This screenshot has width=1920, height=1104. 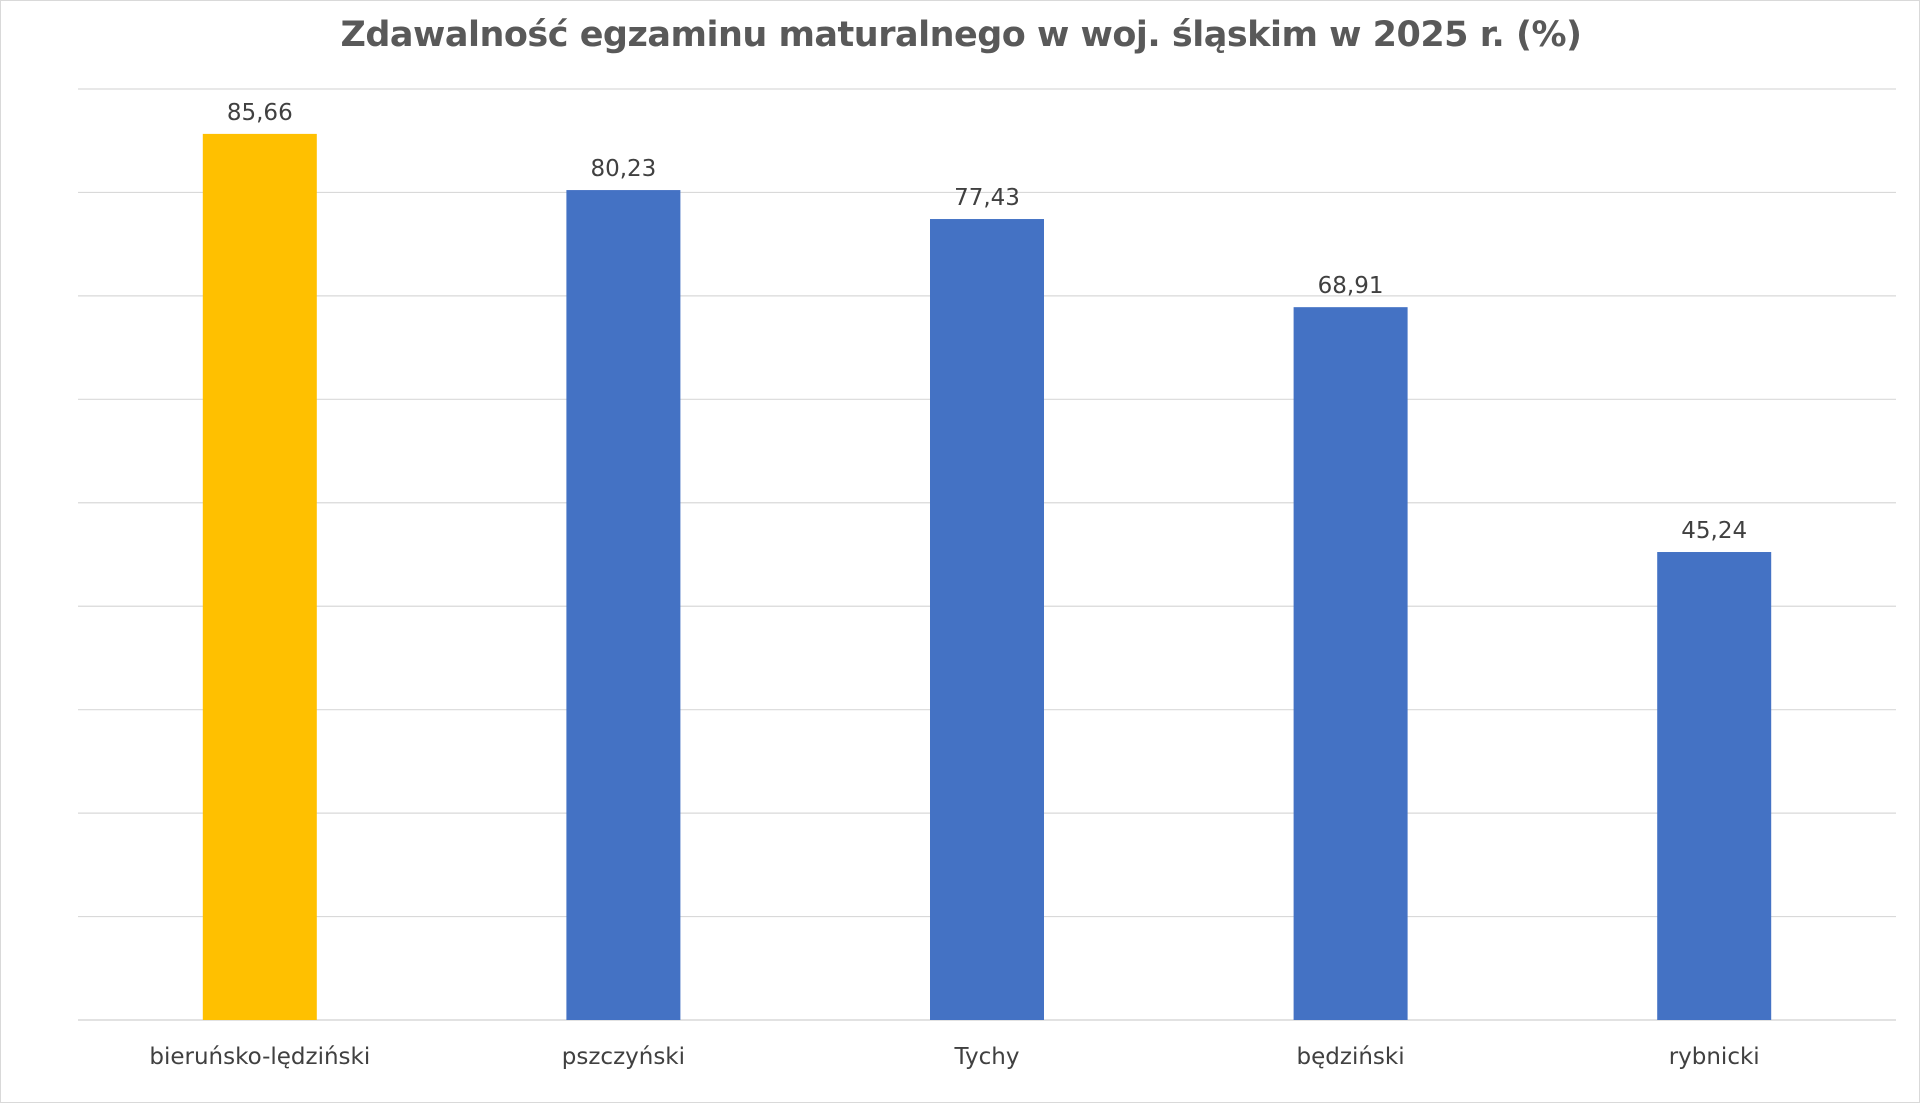 I want to click on data-label: 85,66, so click(x=260, y=113).